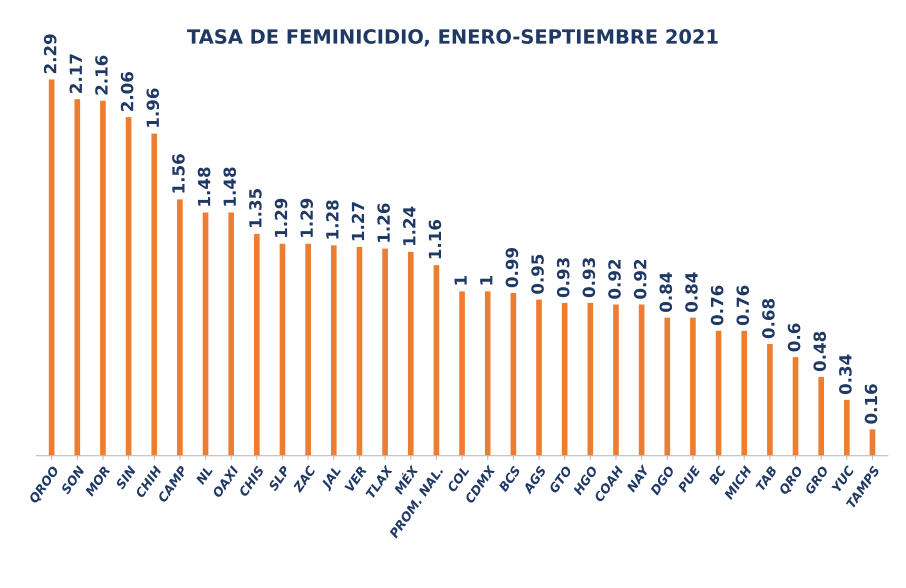  I want to click on data-label: 1.24, so click(409, 226).